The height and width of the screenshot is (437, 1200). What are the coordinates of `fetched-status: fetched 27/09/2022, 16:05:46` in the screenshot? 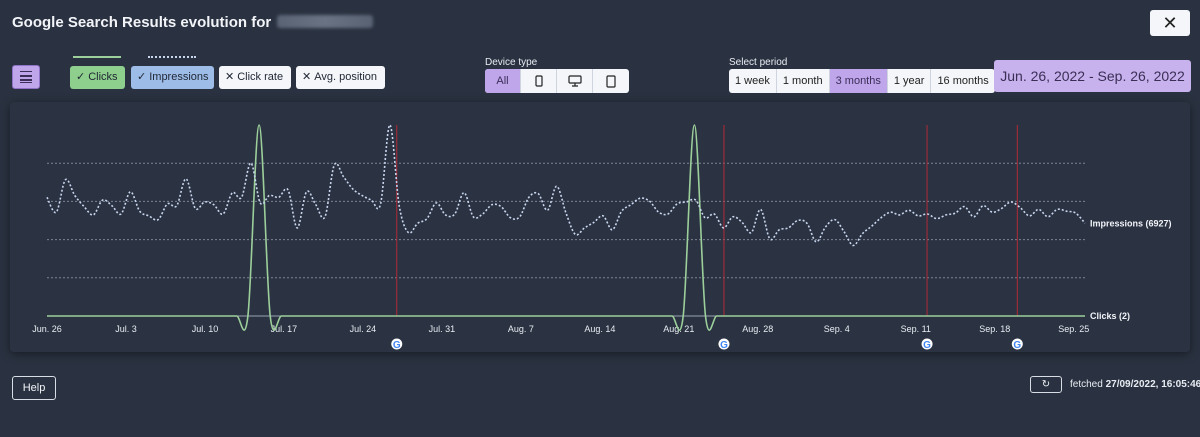 It's located at (1135, 384).